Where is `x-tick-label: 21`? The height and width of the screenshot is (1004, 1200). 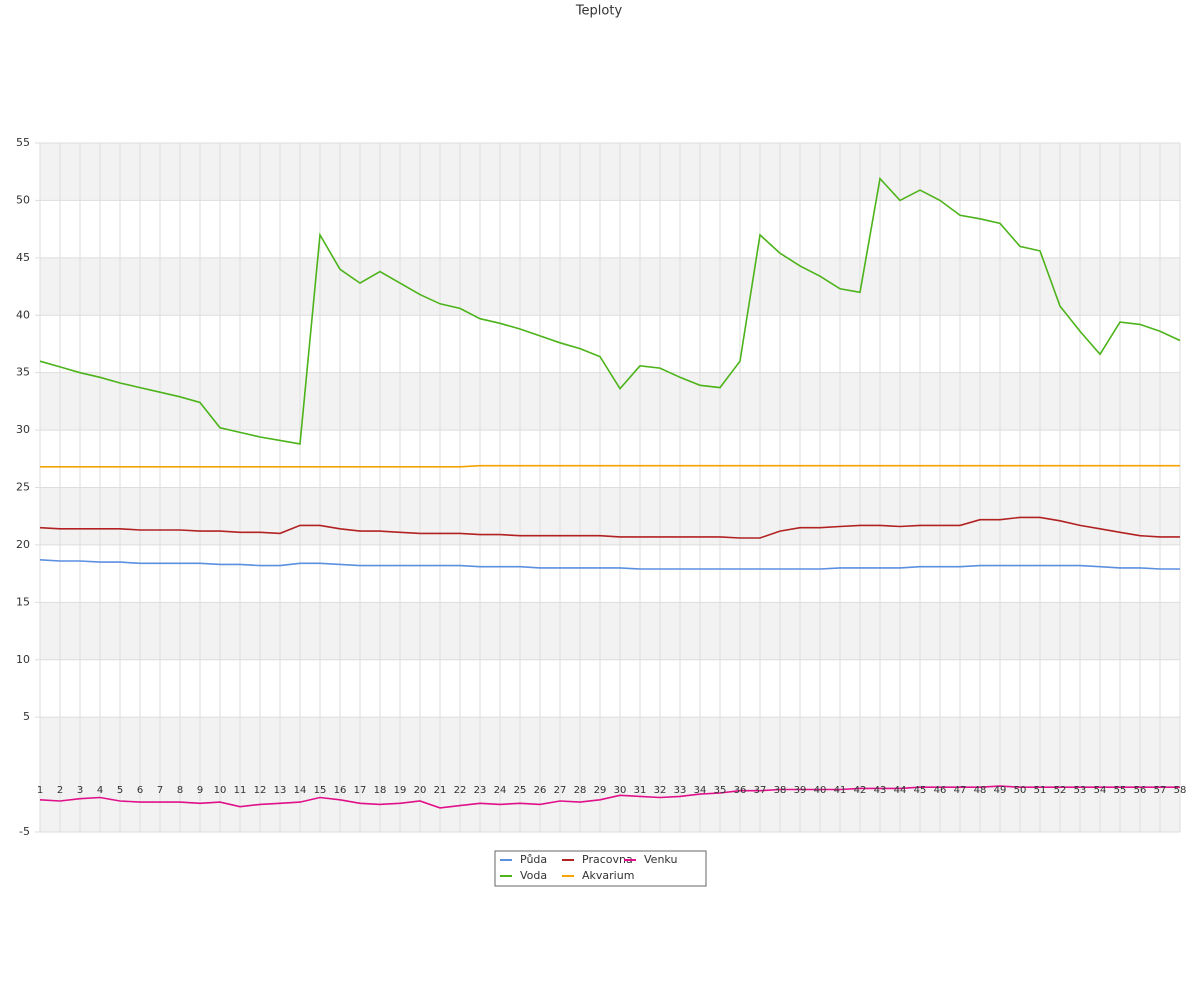 x-tick-label: 21 is located at coordinates (440, 790).